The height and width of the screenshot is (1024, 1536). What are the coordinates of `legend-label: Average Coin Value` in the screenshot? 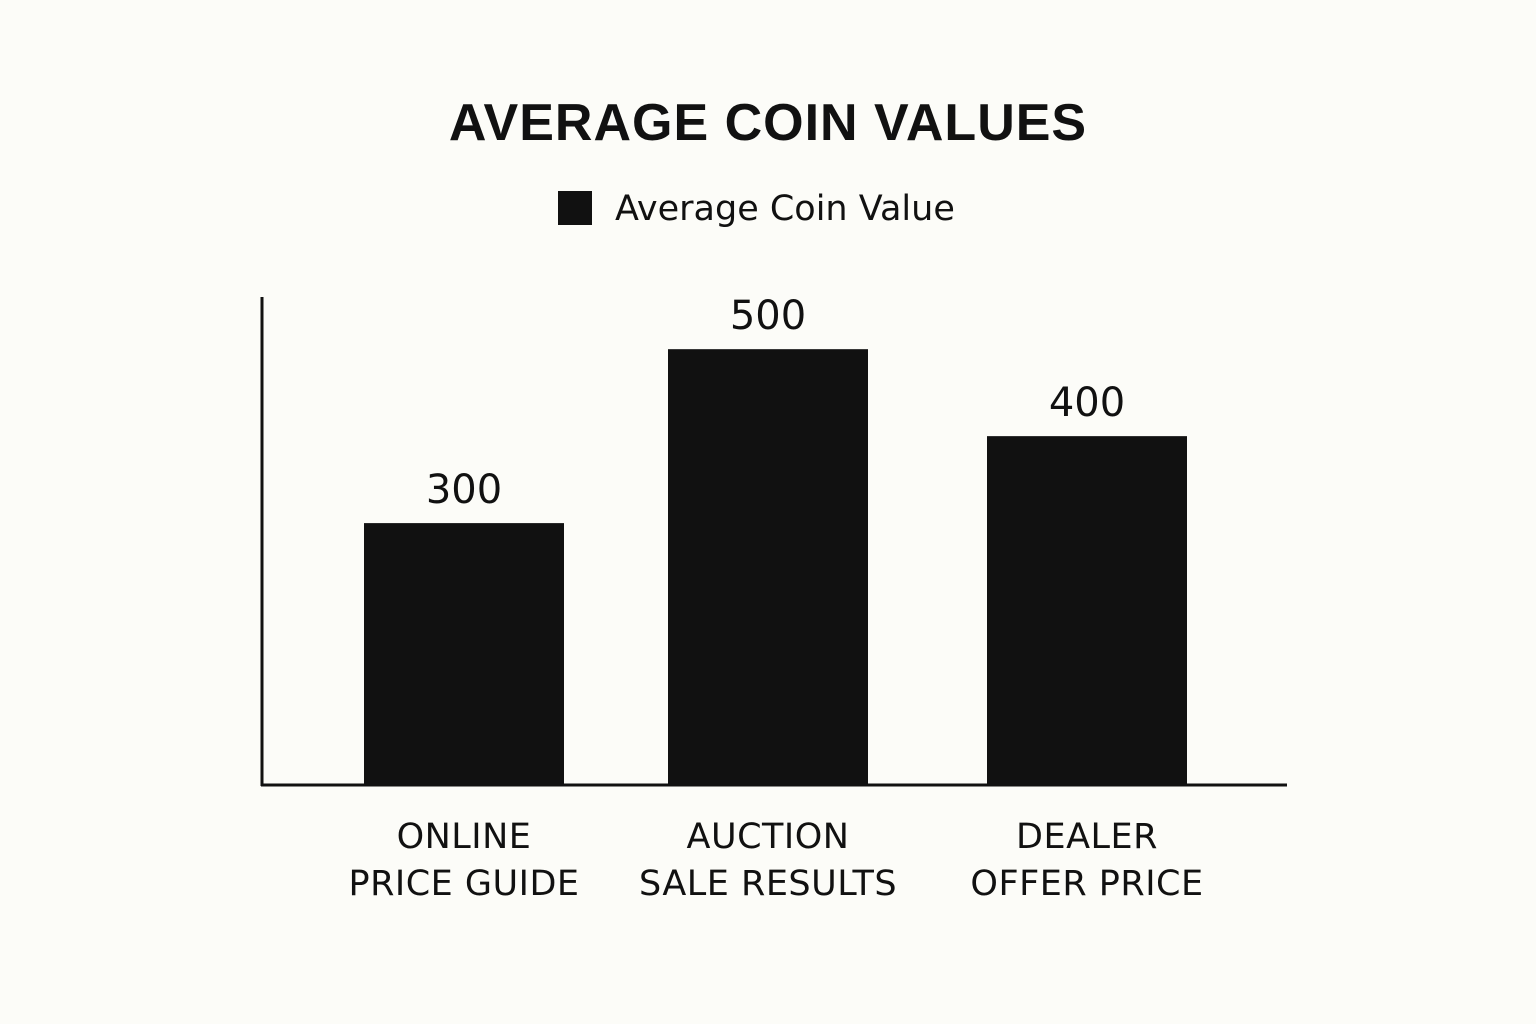 It's located at (785, 209).